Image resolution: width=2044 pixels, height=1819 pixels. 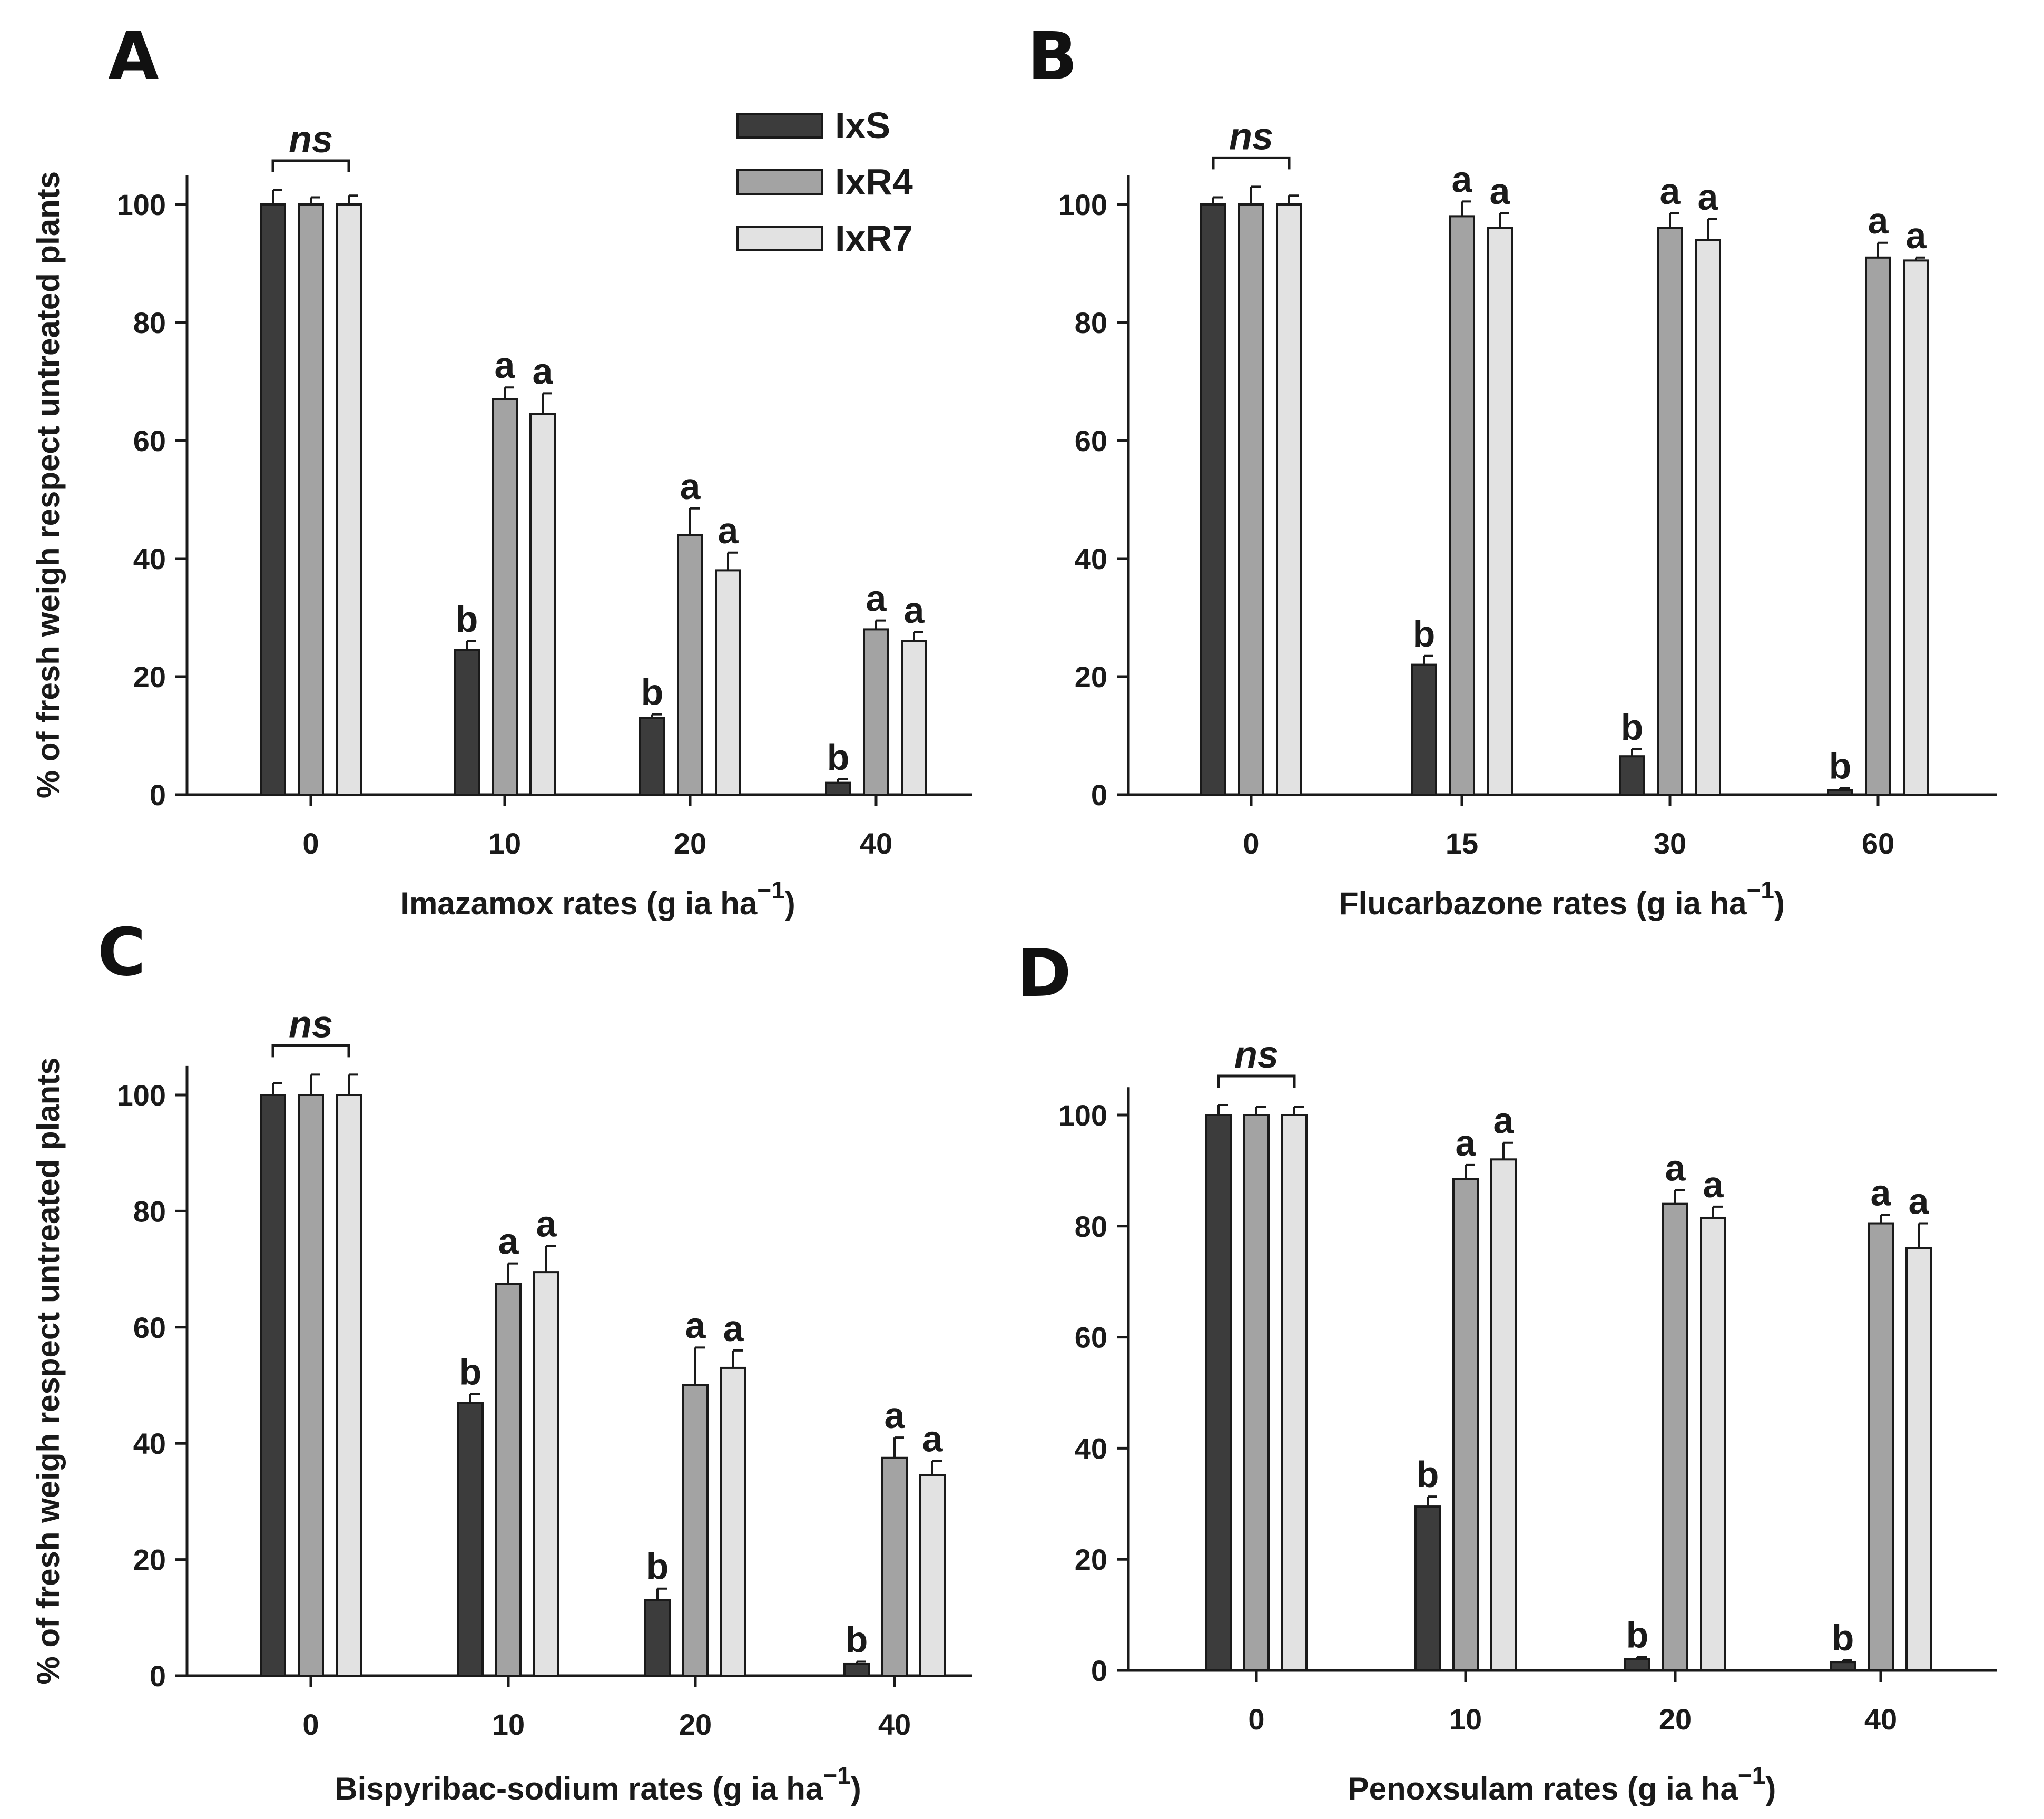 What do you see at coordinates (874, 181) in the screenshot?
I see `legend-entry: IxR4` at bounding box center [874, 181].